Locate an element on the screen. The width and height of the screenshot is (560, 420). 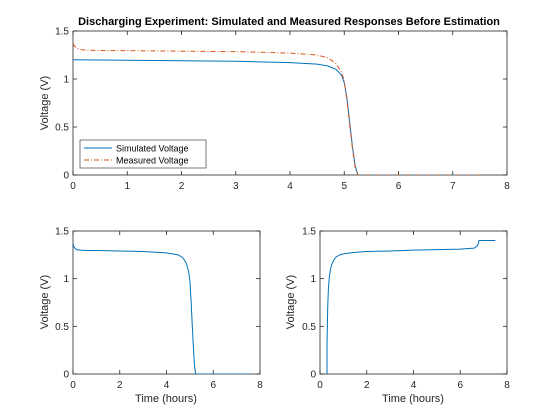
bottom-left-y-tick-label: 0.5 is located at coordinates (62, 327).